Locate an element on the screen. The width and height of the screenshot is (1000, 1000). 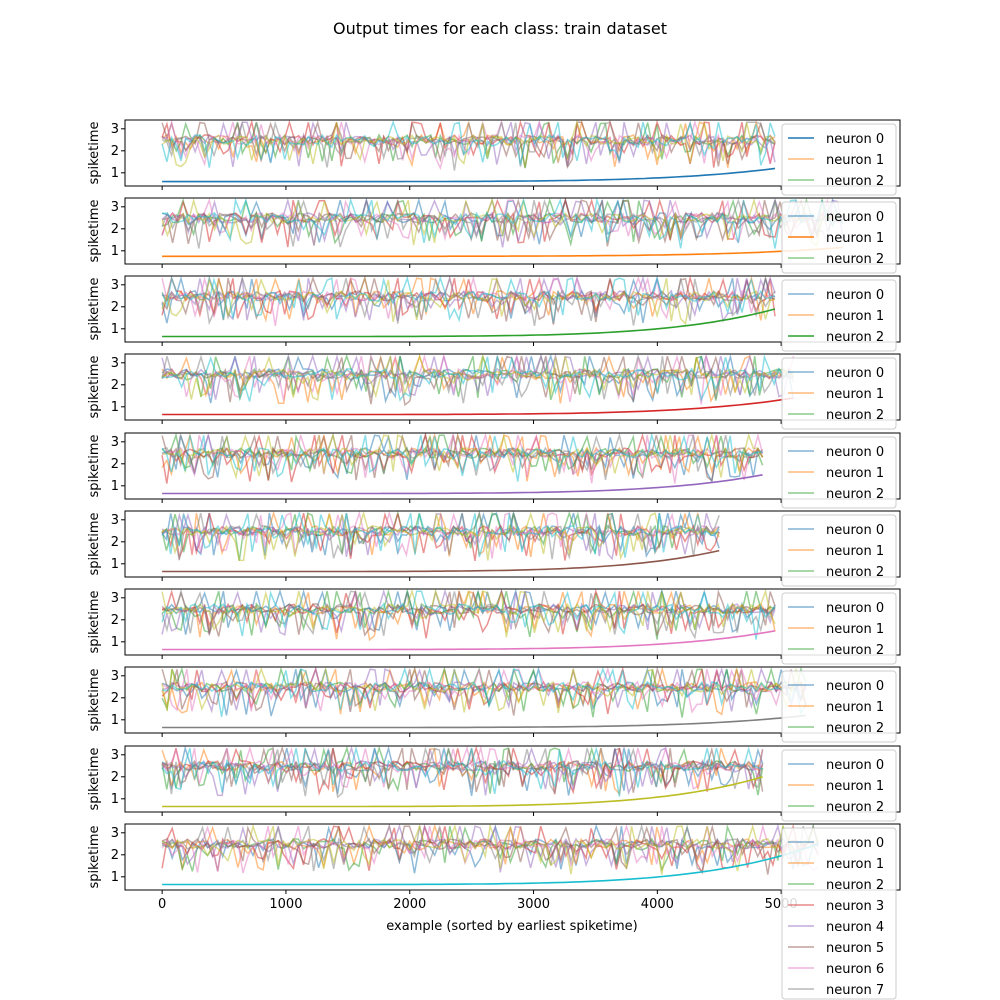
panel-class-8: 1 2 3 spiketime is located at coordinates (494, 780).